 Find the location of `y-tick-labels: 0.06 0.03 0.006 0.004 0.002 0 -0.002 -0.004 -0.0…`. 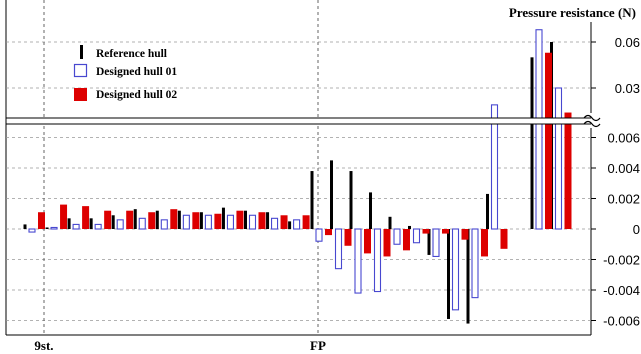

y-tick-labels: 0.06 0.03 0.006 0.004 0.002 0 -0.002 -0.004 -0.0… is located at coordinates (615, 182).